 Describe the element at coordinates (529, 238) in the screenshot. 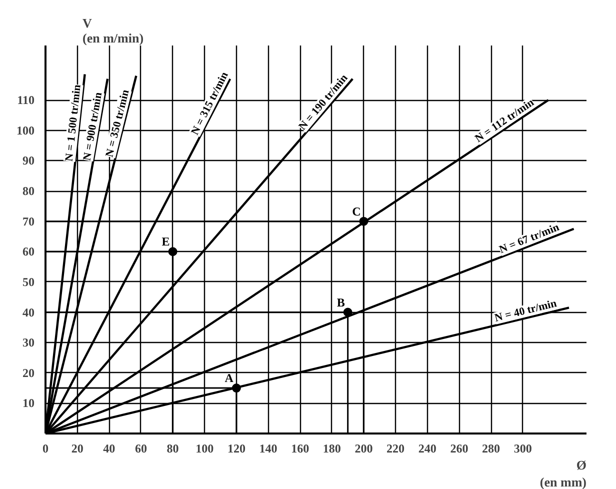

I see `text: N = 67 tr/min` at that location.